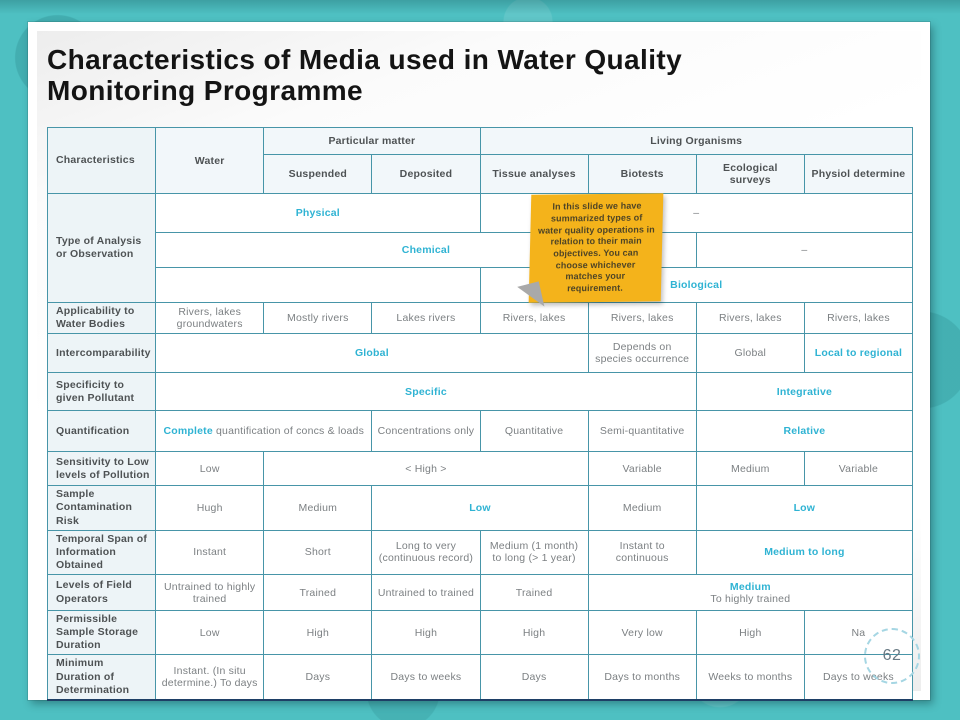 The height and width of the screenshot is (720, 960). I want to click on table-cell: Quantitative, so click(534, 431).